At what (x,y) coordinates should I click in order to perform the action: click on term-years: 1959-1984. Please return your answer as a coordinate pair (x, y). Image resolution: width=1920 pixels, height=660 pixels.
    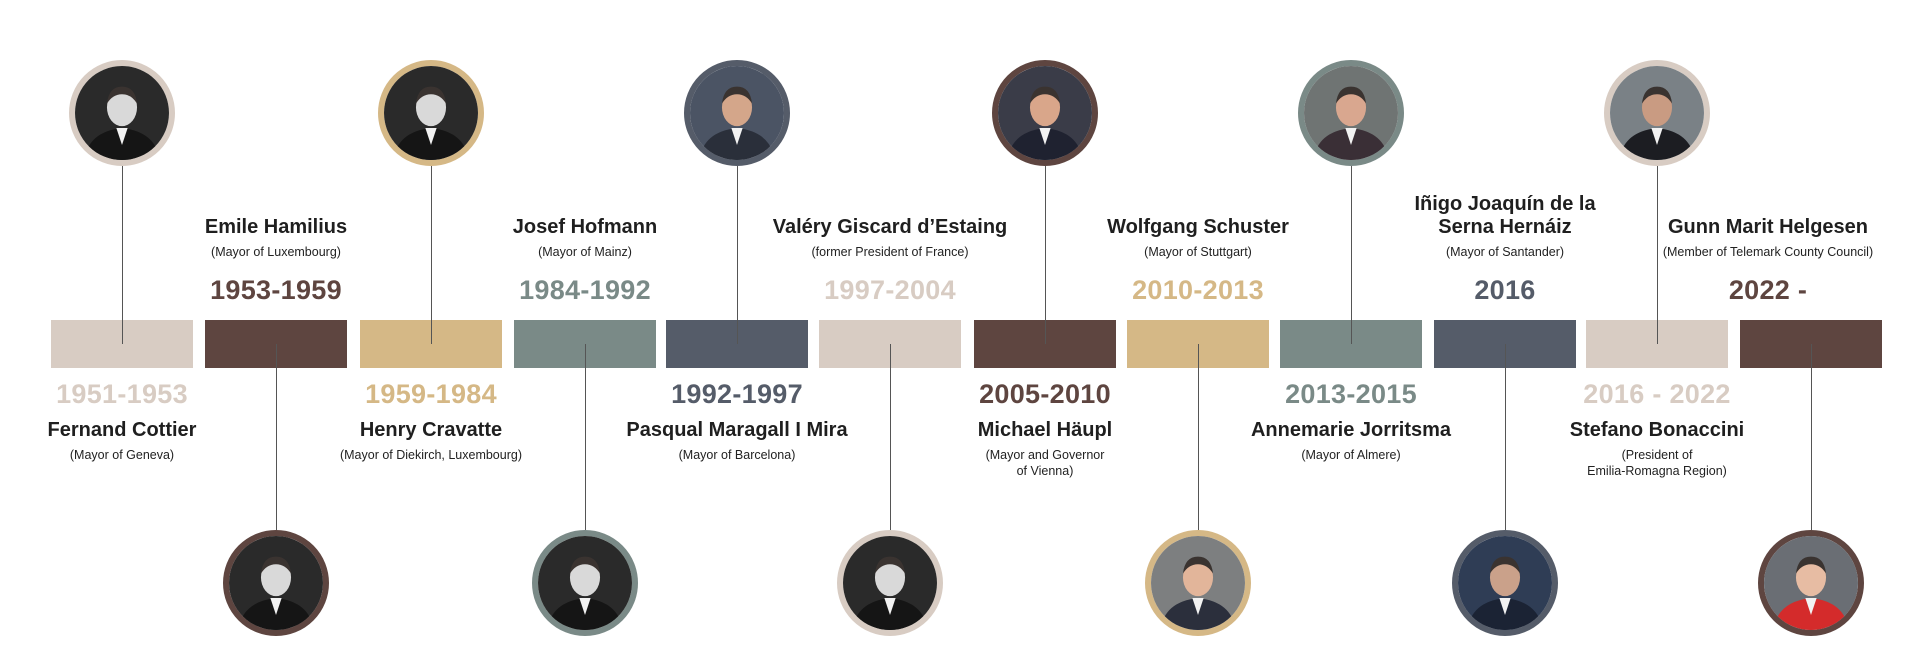
    Looking at the image, I should click on (431, 394).